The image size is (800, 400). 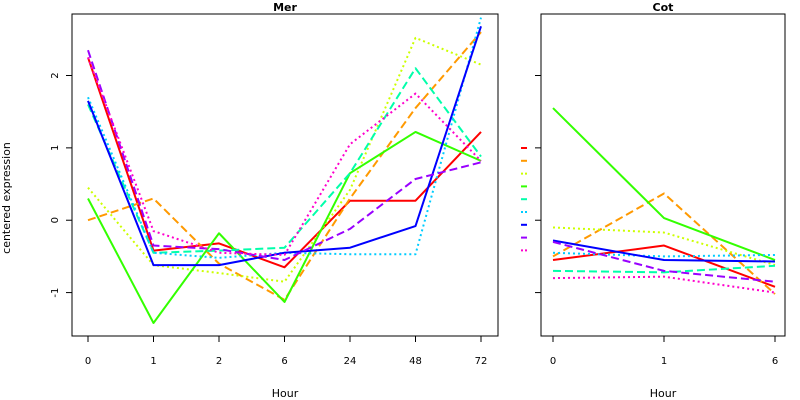 I want to click on x-axis-title-mer: Hour, so click(x=285, y=393).